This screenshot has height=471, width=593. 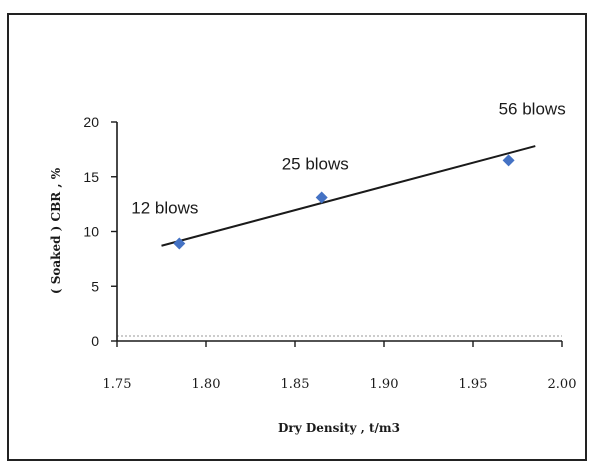 What do you see at coordinates (95, 286) in the screenshot?
I see `y-tick-label: 5` at bounding box center [95, 286].